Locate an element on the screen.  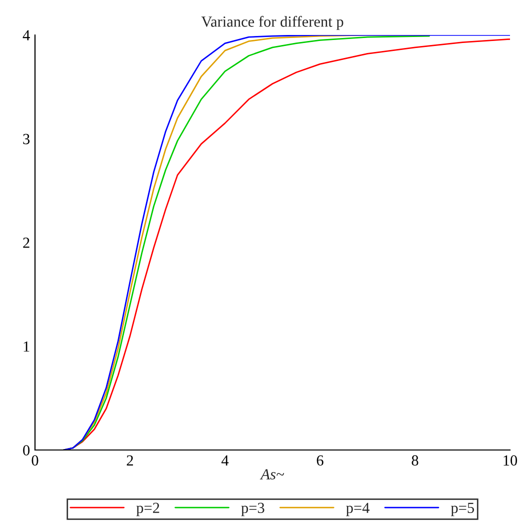
y-tick-label: 4 is located at coordinates (26, 35).